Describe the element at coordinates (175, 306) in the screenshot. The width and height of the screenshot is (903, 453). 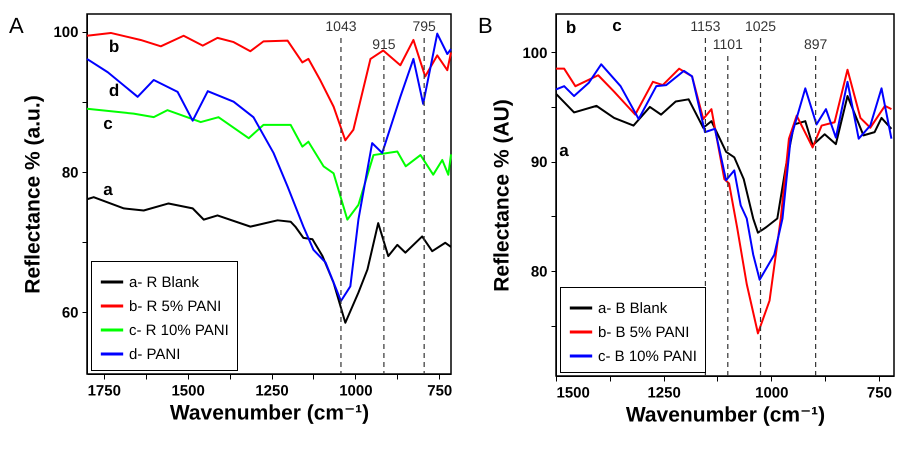
I see `legend-label: b- R 5% PANI` at that location.